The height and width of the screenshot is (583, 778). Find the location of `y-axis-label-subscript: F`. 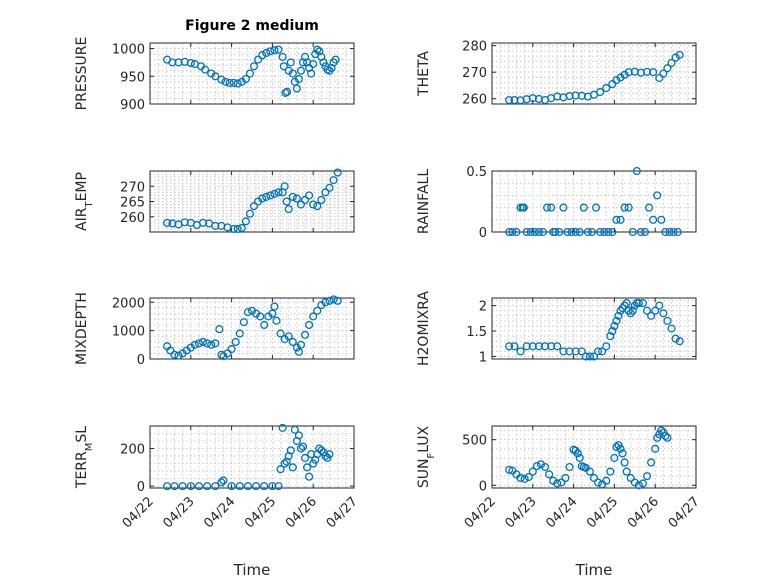

y-axis-label-subscript: F is located at coordinates (431, 456).